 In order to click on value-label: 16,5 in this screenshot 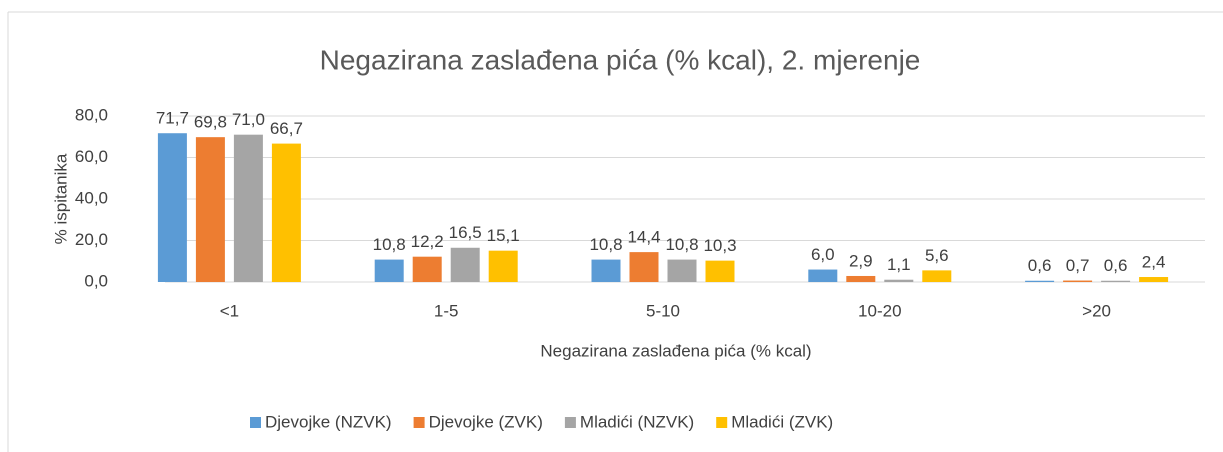, I will do `click(465, 232)`.